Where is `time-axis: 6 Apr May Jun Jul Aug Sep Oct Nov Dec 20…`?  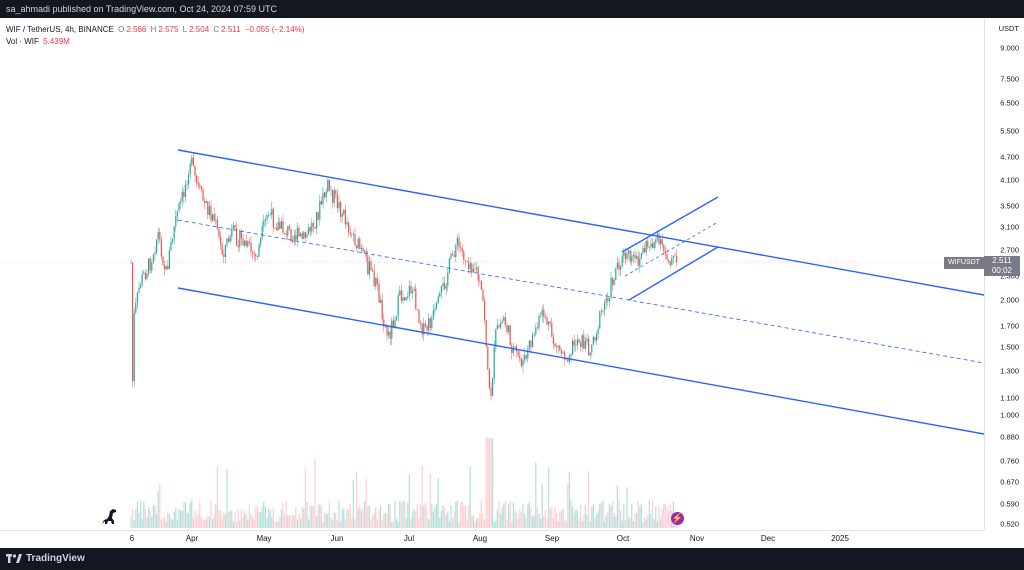
time-axis: 6 Apr May Jun Jul Aug Sep Oct Nov Dec 20… is located at coordinates (492, 539).